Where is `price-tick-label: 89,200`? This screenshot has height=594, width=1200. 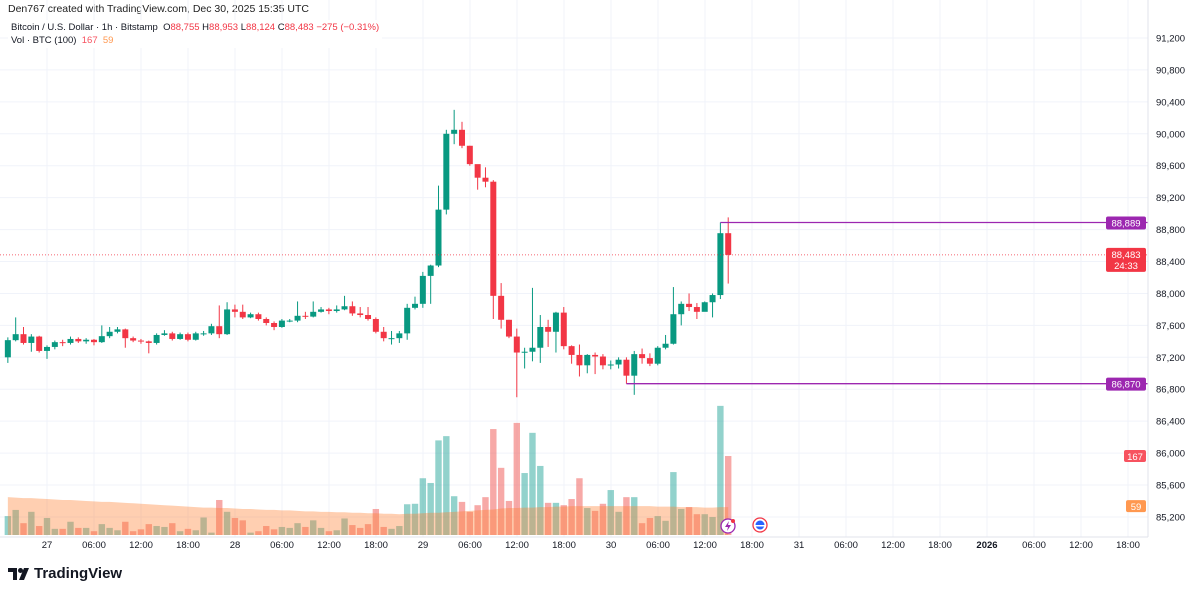
price-tick-label: 89,200 is located at coordinates (1170, 198).